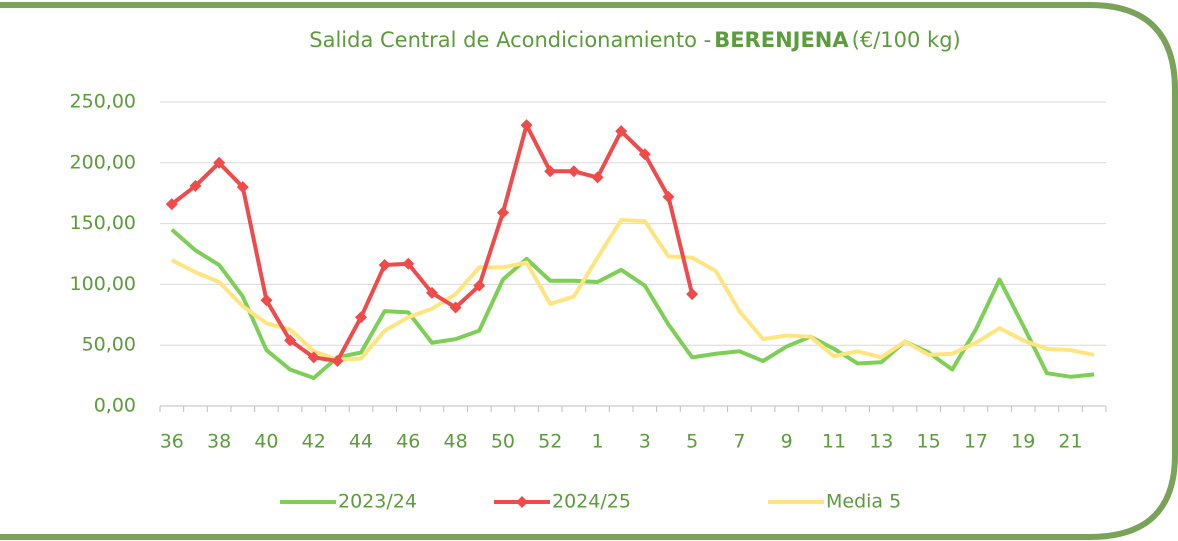 The height and width of the screenshot is (541, 1178). What do you see at coordinates (692, 442) in the screenshot?
I see `x-tick-label: 5` at bounding box center [692, 442].